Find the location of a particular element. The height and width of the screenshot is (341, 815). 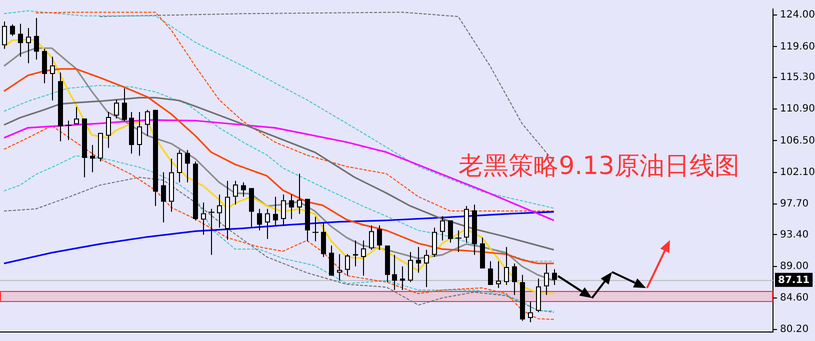

y-tick-label: 106.50 is located at coordinates (797, 140).